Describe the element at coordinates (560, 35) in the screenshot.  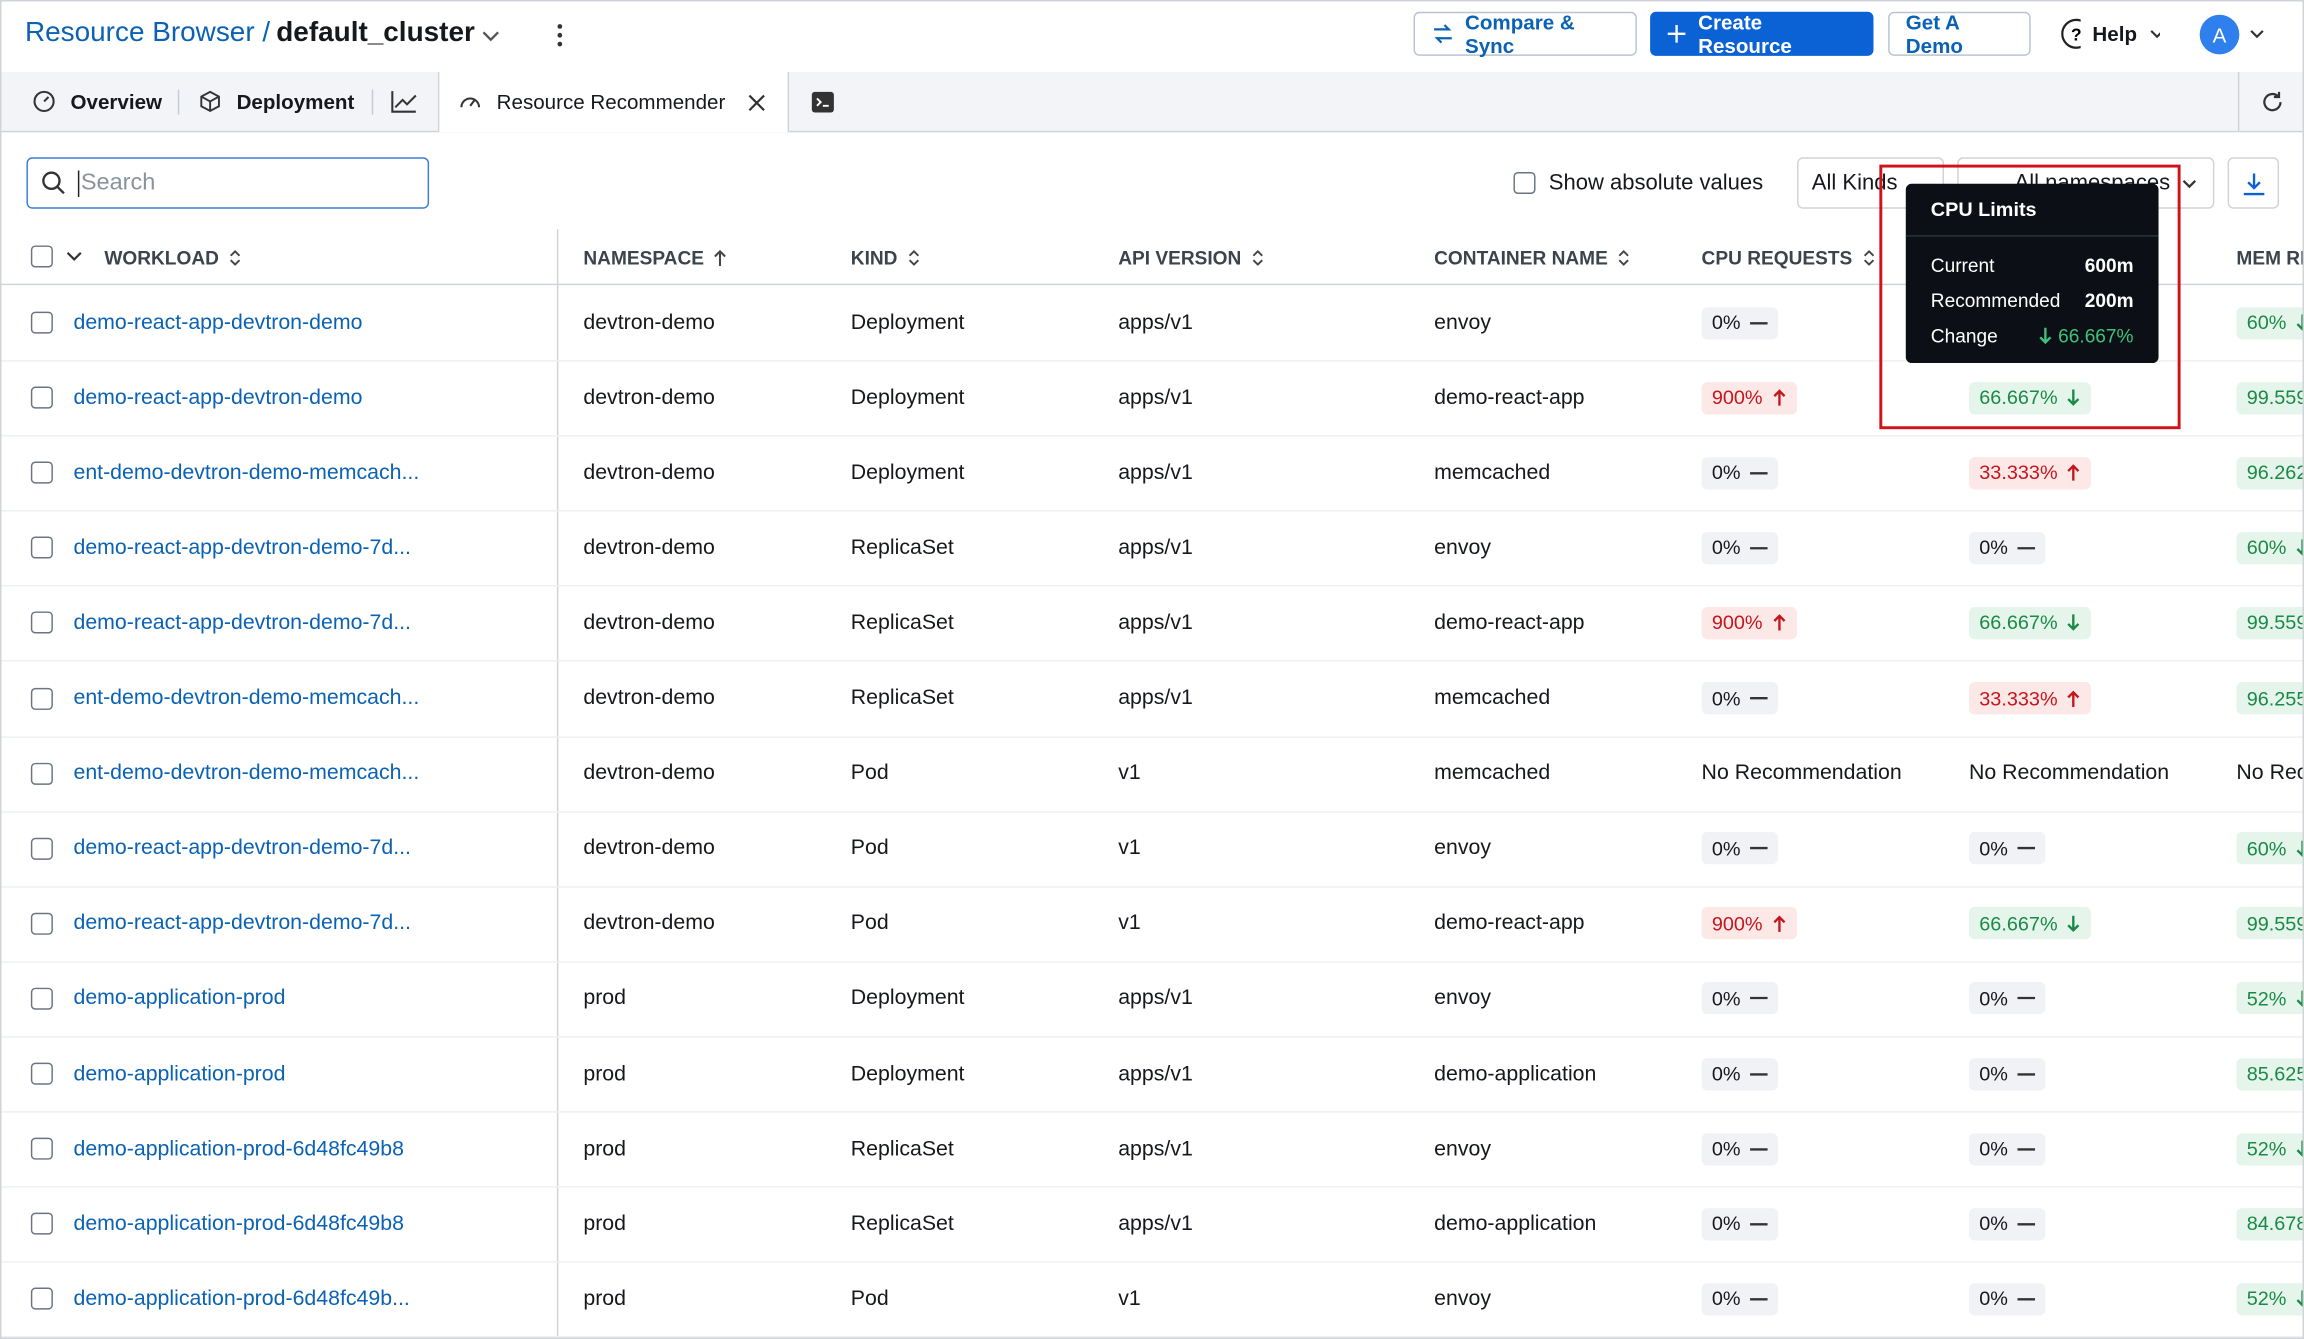
I see `more-menu` at that location.